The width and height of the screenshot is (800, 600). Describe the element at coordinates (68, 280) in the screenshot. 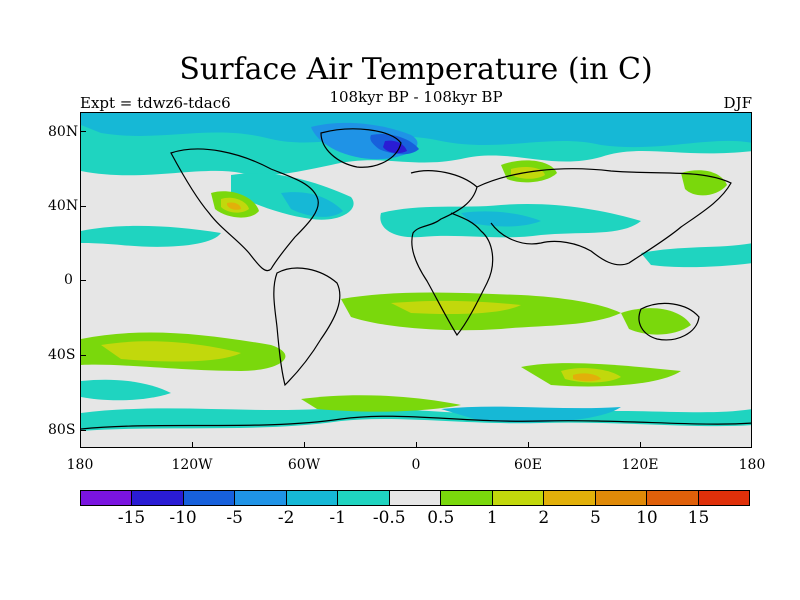

I see `lat-label-0: 0` at that location.